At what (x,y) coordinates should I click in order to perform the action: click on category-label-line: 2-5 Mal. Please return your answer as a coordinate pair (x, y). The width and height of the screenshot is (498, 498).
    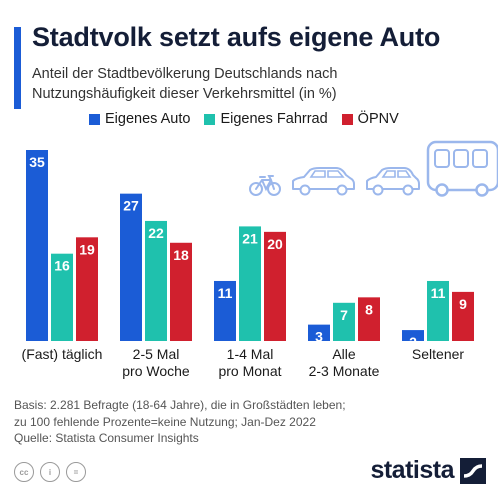
    Looking at the image, I should click on (156, 354).